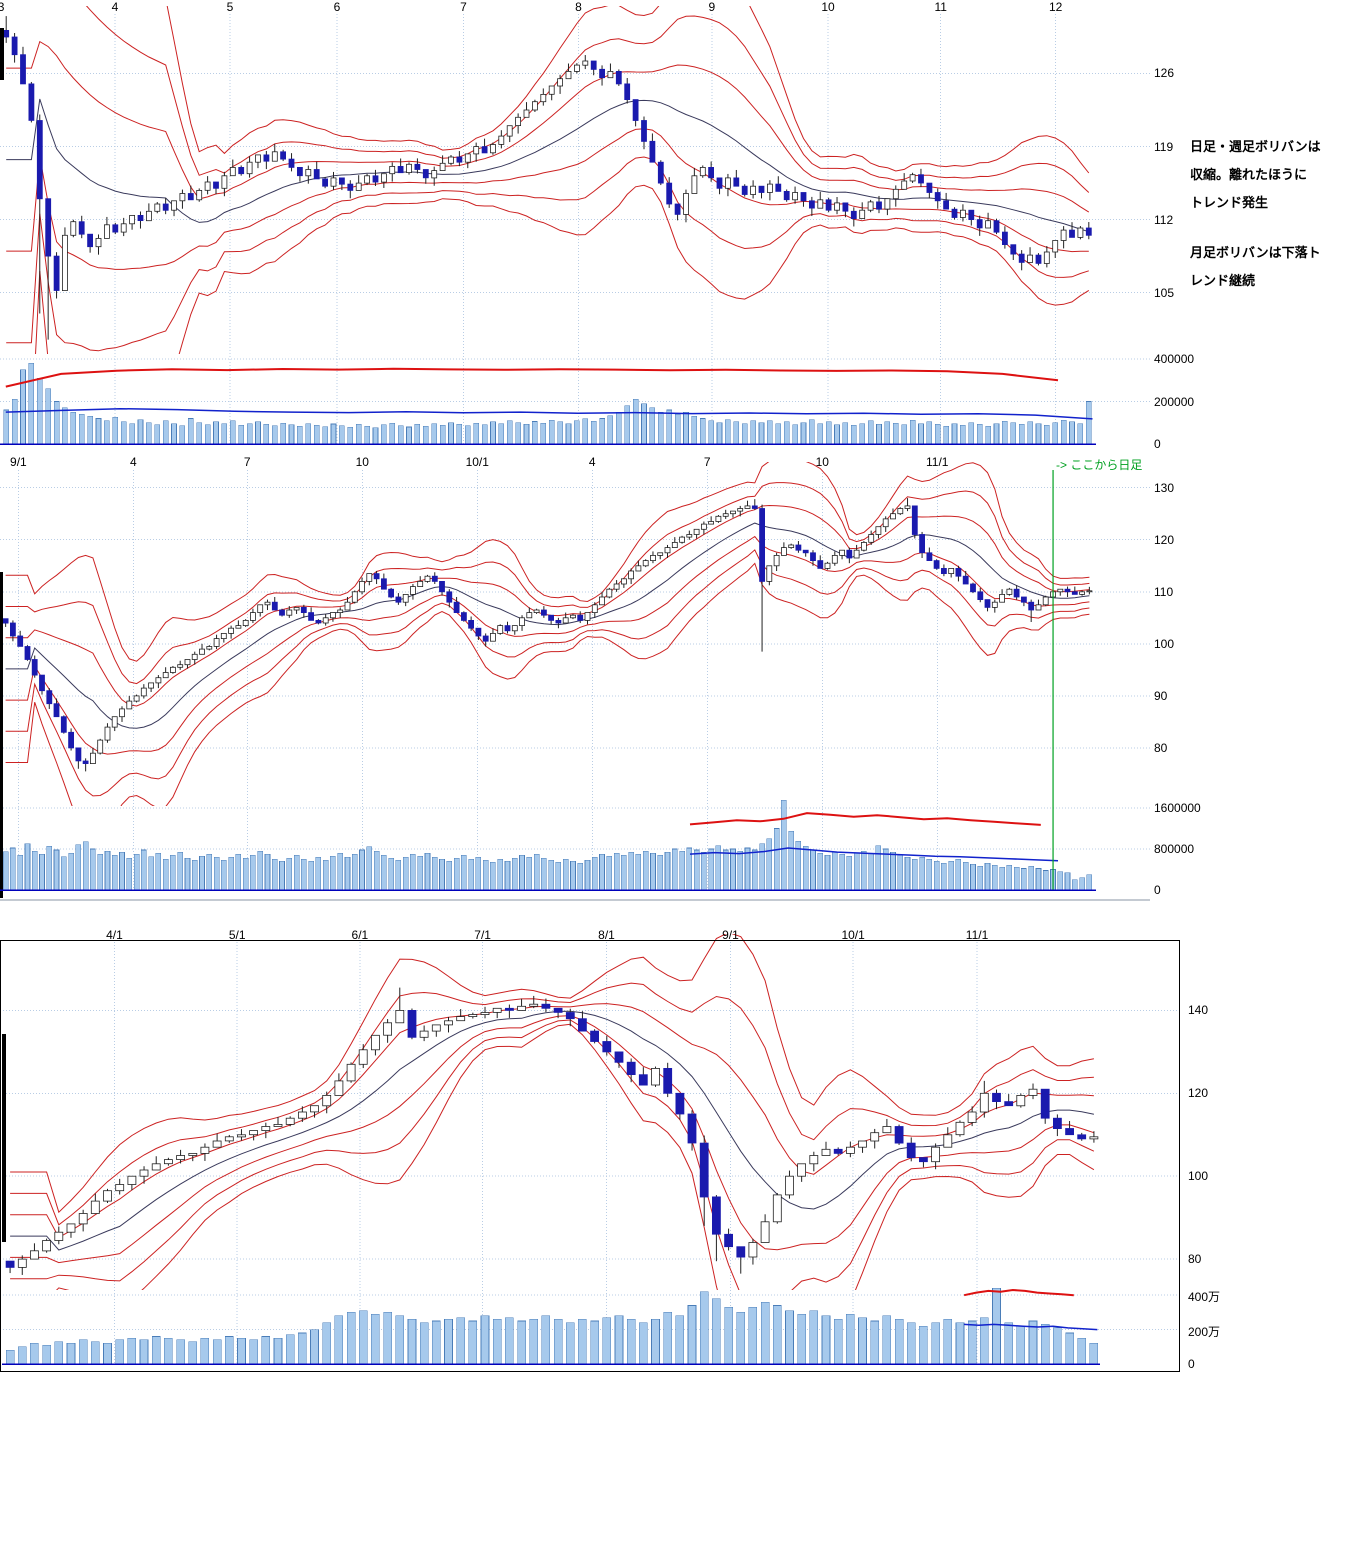  What do you see at coordinates (1161, 747) in the screenshot?
I see `price-tick-label: 80` at bounding box center [1161, 747].